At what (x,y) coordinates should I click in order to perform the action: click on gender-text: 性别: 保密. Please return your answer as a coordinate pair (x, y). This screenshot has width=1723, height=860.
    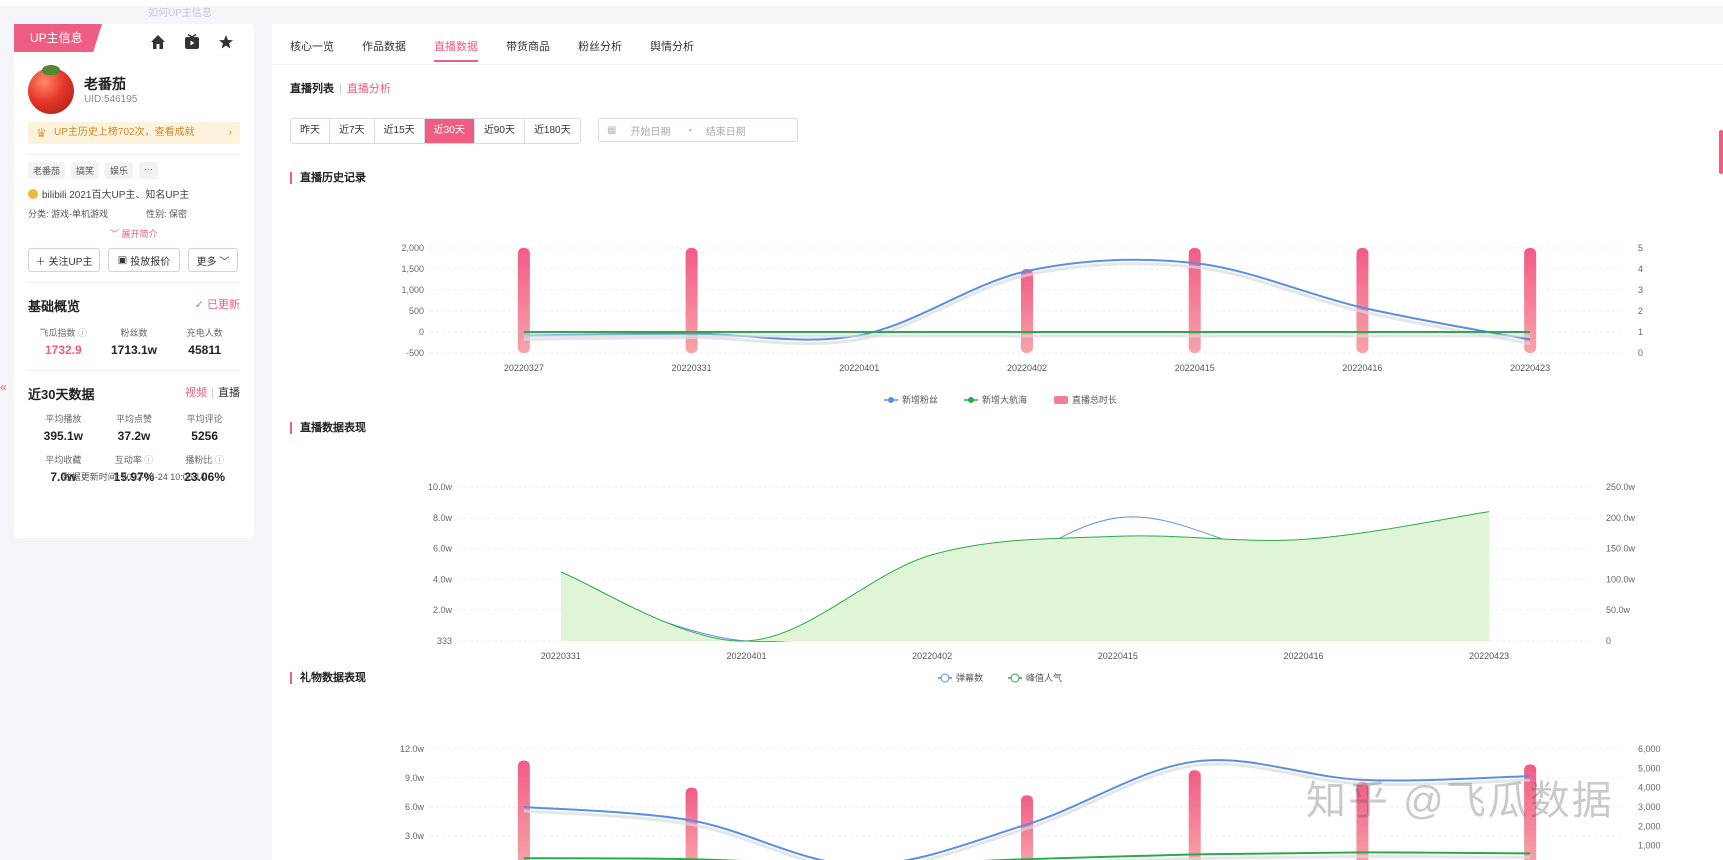
    Looking at the image, I should click on (167, 214).